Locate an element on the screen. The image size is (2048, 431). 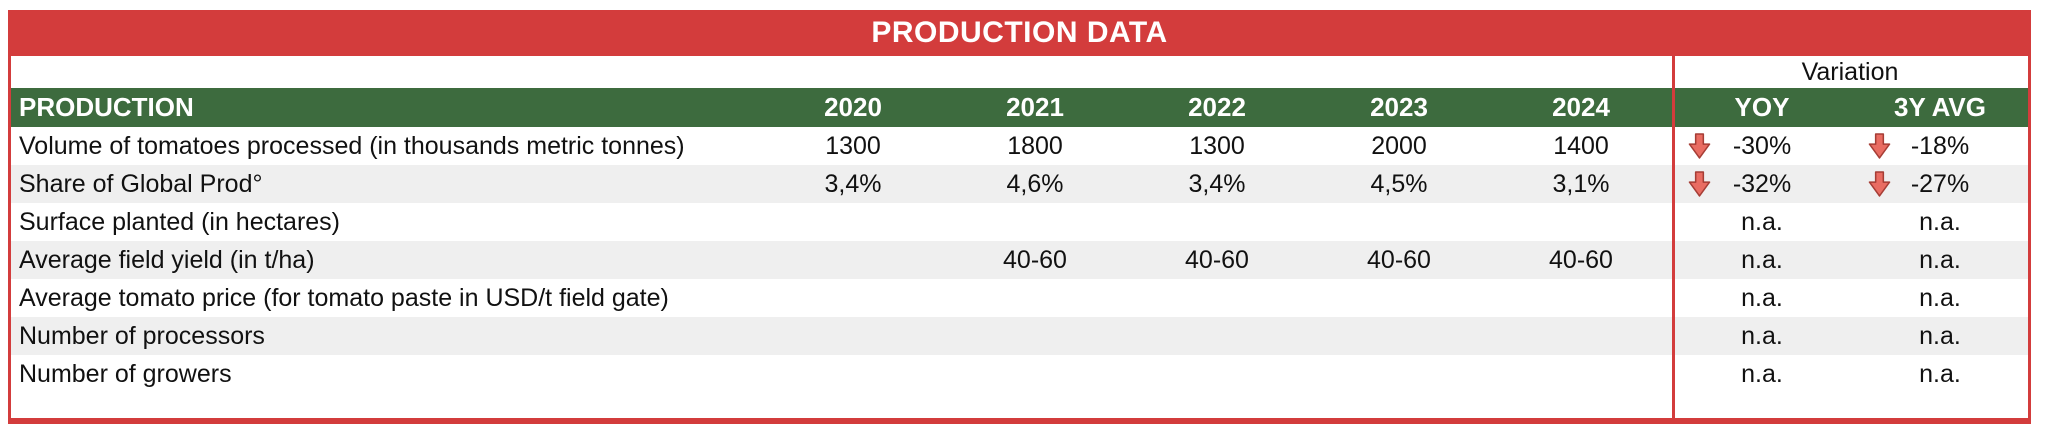
year-value: 4,6% is located at coordinates (1035, 183).